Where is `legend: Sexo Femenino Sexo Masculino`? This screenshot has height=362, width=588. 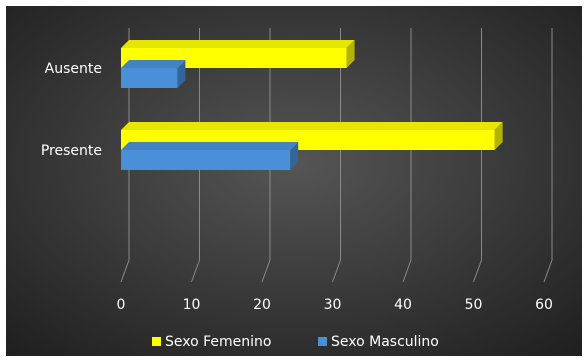
legend: Sexo Femenino Sexo Masculino is located at coordinates (295, 342).